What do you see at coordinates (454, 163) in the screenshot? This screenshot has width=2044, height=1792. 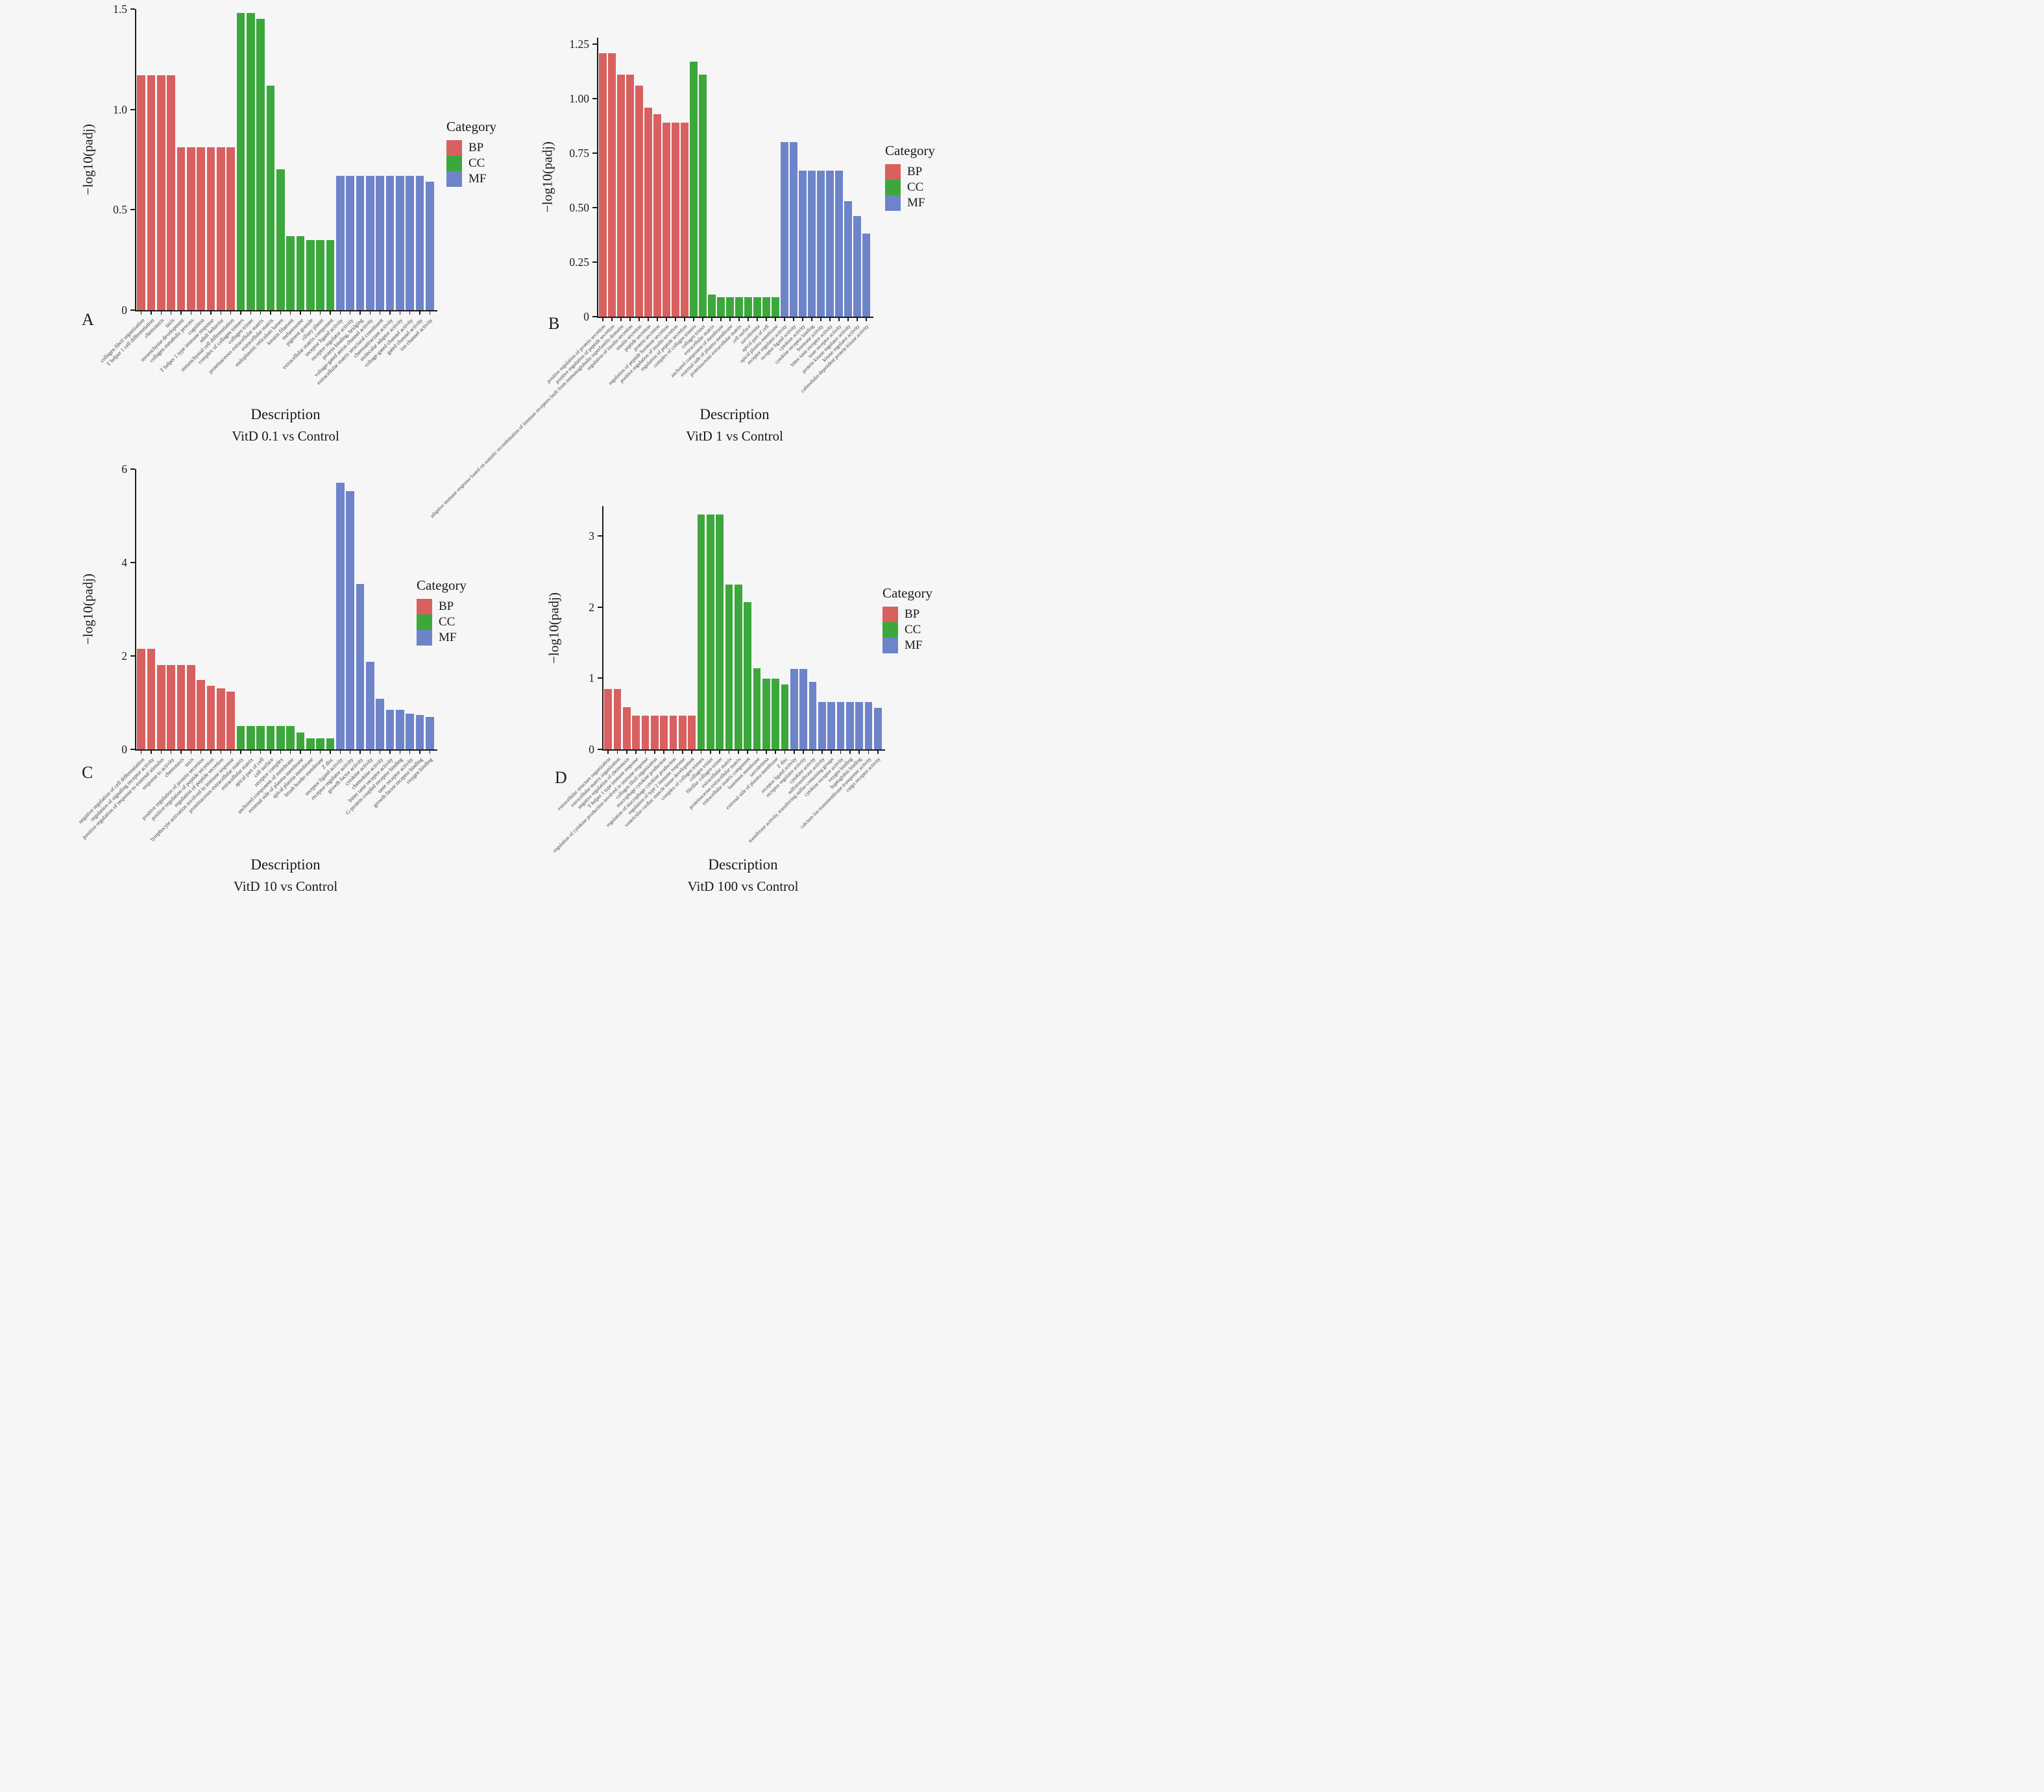 I see `legend-swatch-cc` at bounding box center [454, 163].